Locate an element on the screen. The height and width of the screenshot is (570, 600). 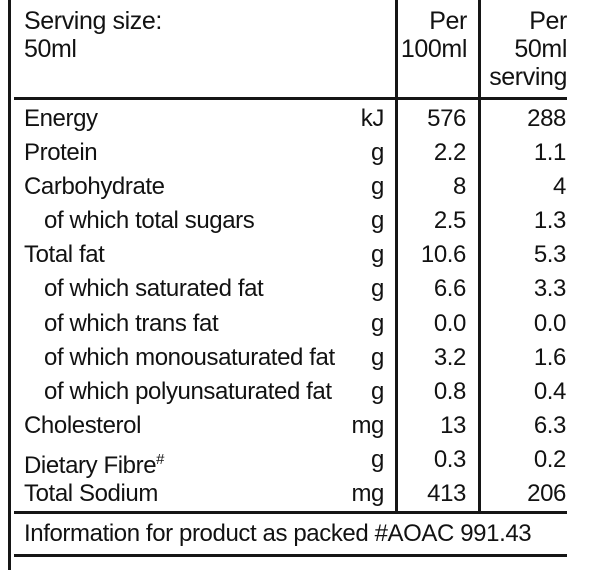
per-50ml-value: 4 is located at coordinates (559, 187).